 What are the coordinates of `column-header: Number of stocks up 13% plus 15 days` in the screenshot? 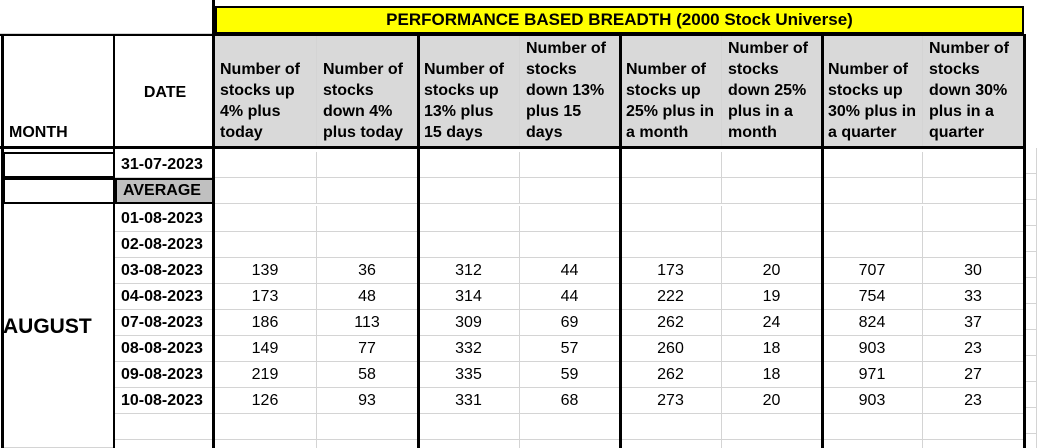 It's located at (469, 91).